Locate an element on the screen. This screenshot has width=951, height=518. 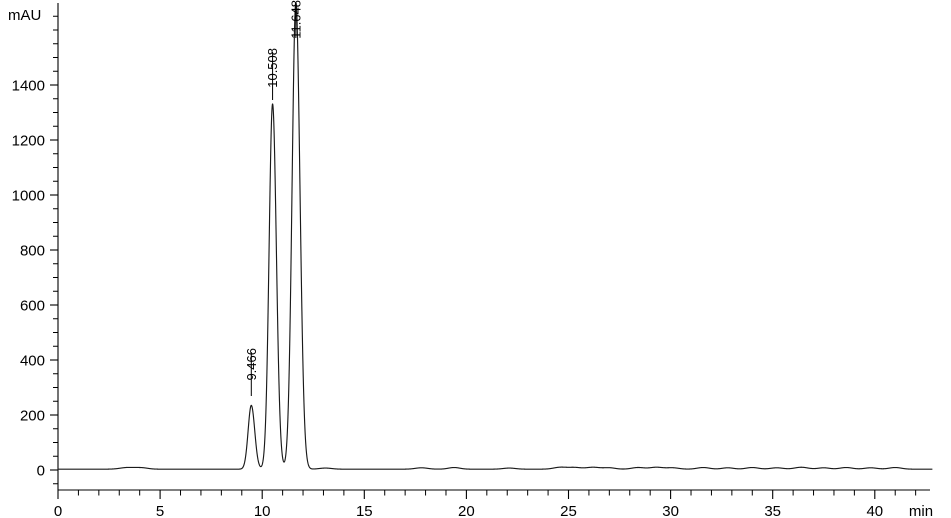
peak-retention-time-label: 9.466 is located at coordinates (251, 364).